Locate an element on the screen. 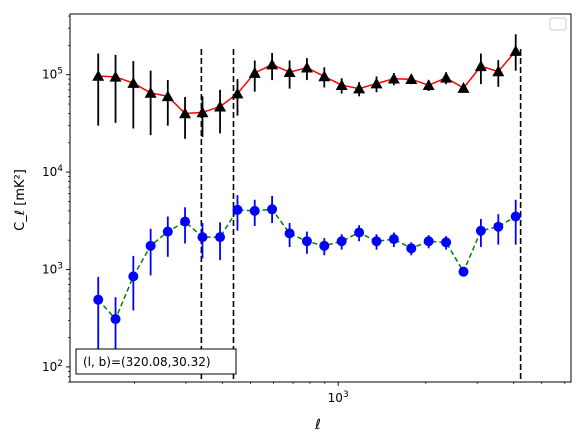 The image size is (580, 441). legend-box is located at coordinates (558, 24).